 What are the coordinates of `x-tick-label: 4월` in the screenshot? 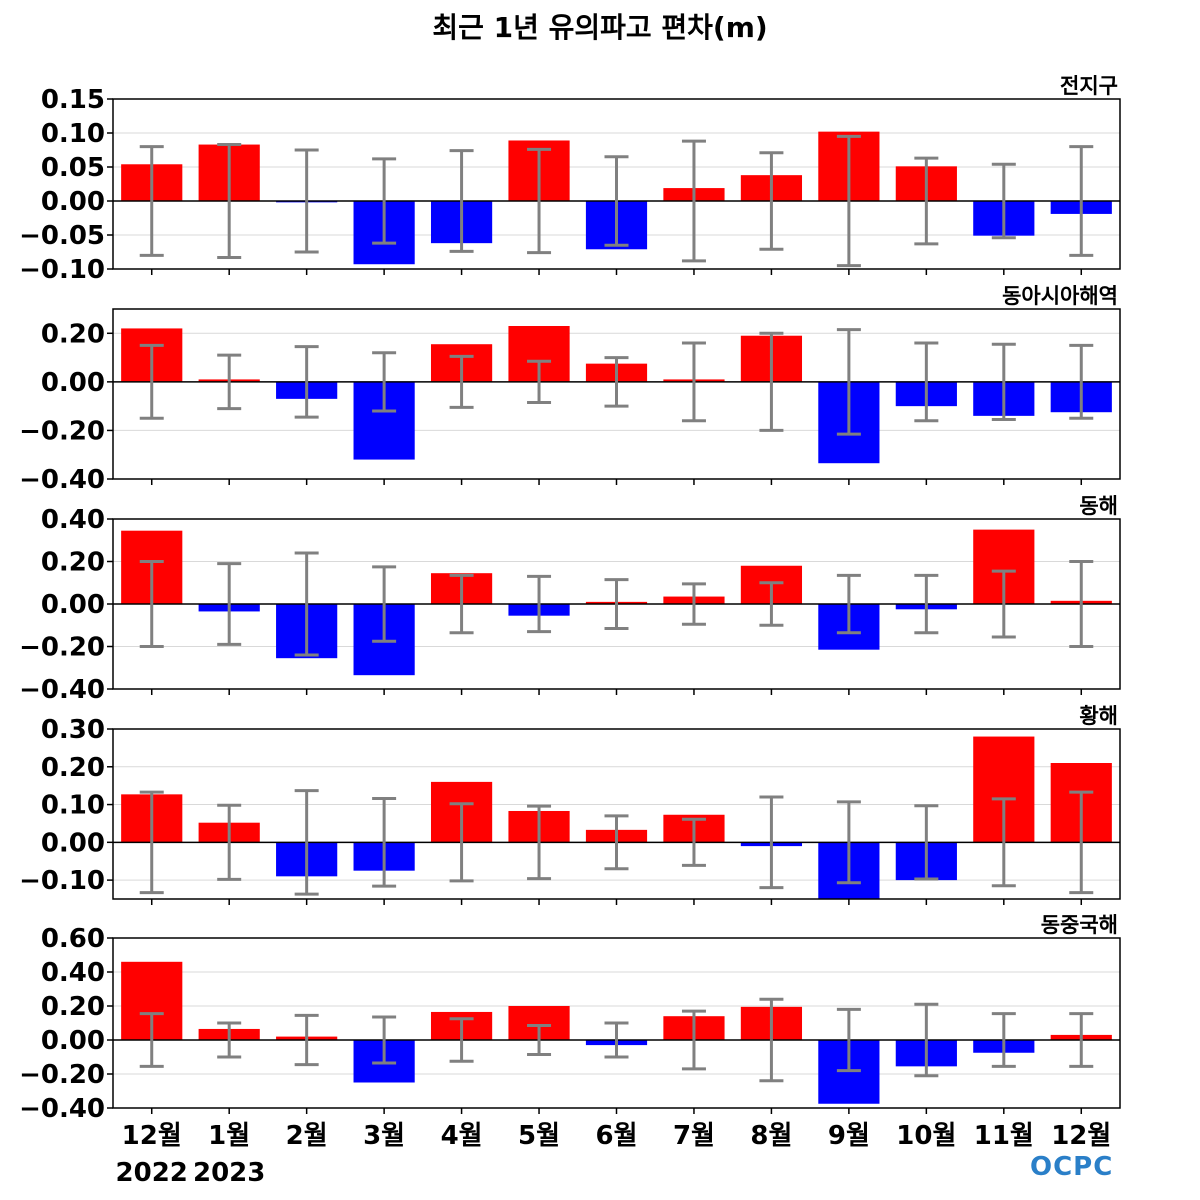 It's located at (462, 1136).